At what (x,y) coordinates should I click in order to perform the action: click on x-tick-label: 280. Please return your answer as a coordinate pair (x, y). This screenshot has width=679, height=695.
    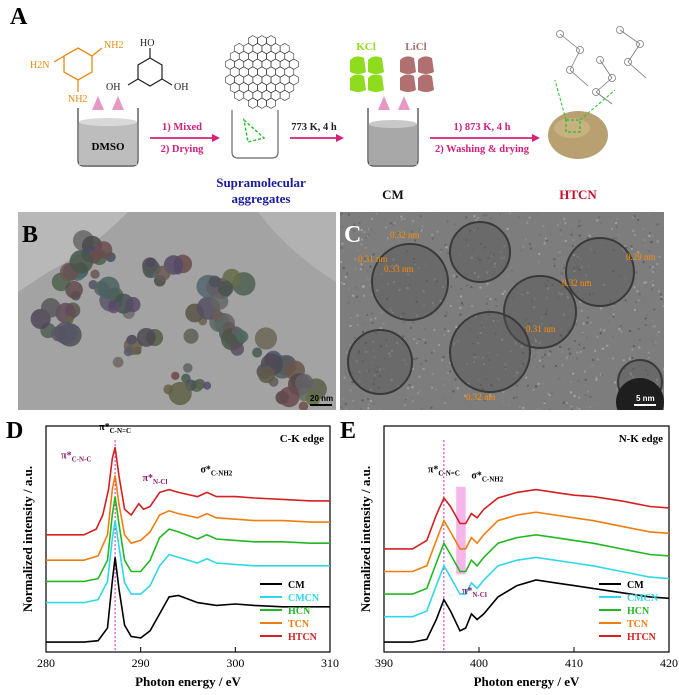
    Looking at the image, I should click on (46, 663).